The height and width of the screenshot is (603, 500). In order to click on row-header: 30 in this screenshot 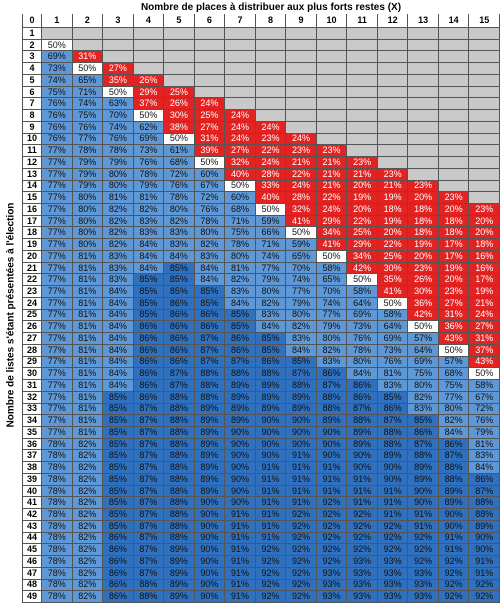, I will do `click(32, 374)`.